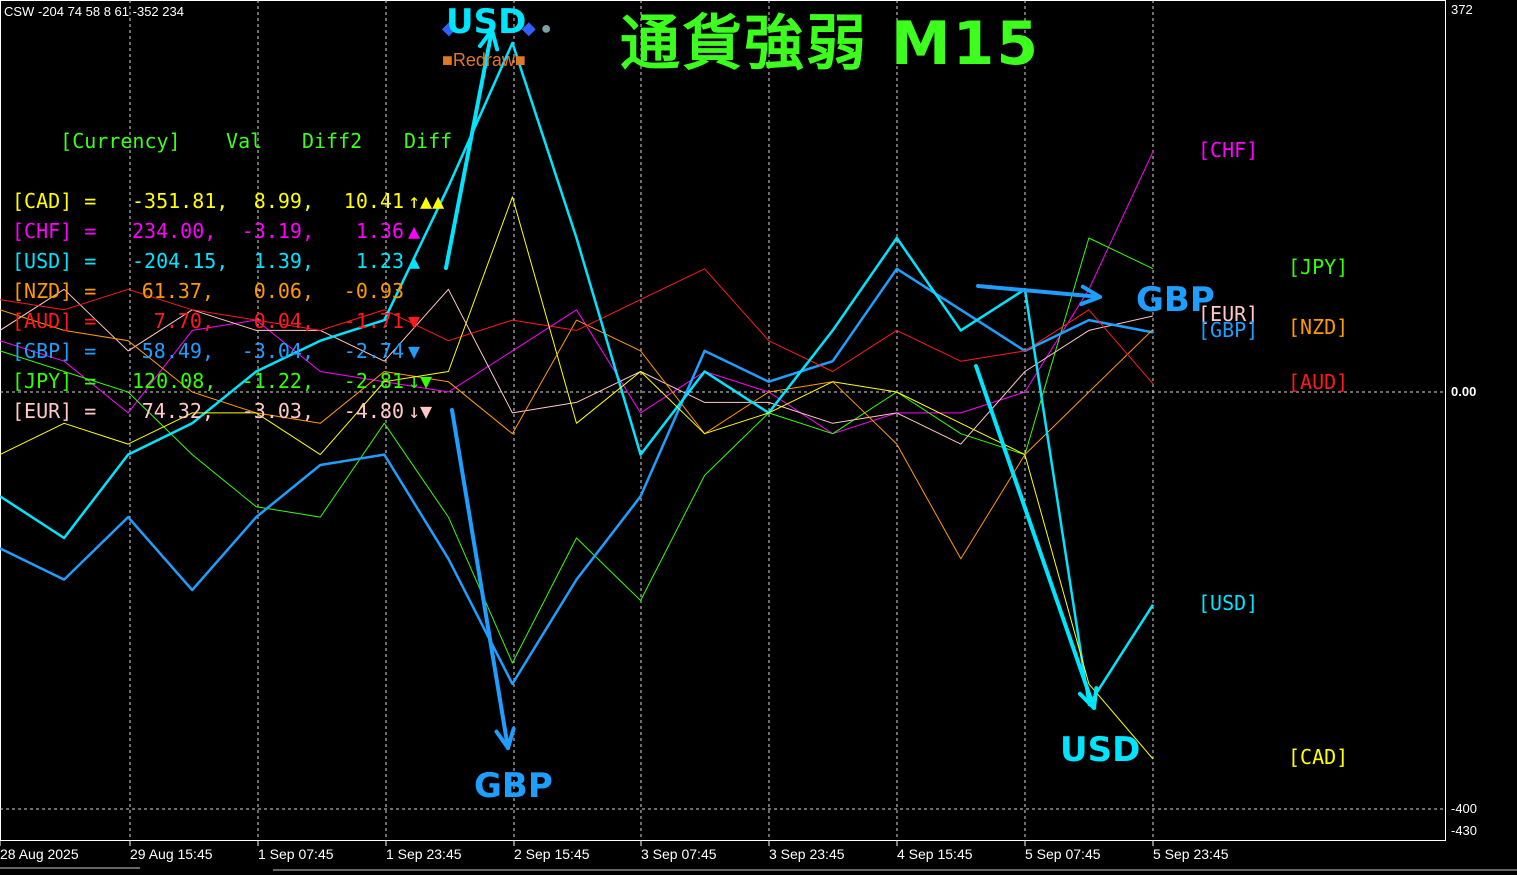 This screenshot has height=875, width=1517. I want to click on x-tick-label: 2 Sep 15:45, so click(552, 854).